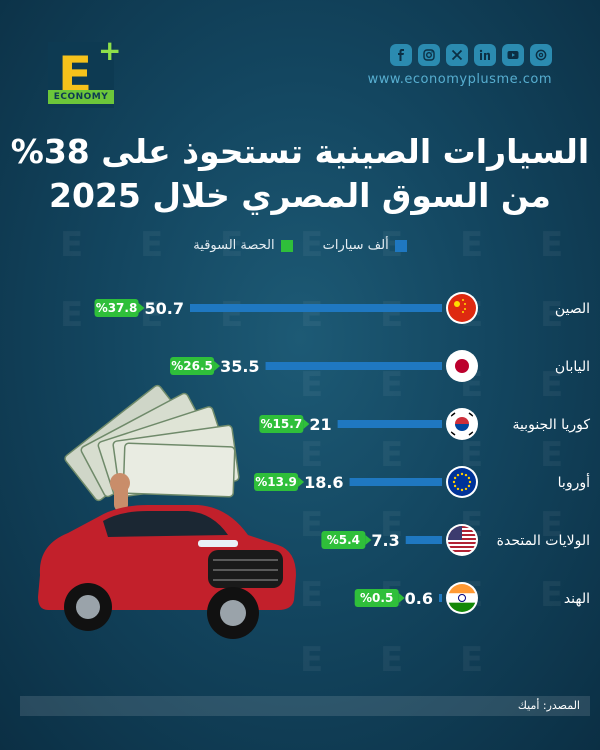  I want to click on chart-row: 21 %15.7 كوريا الجنوبية, so click(424, 424).